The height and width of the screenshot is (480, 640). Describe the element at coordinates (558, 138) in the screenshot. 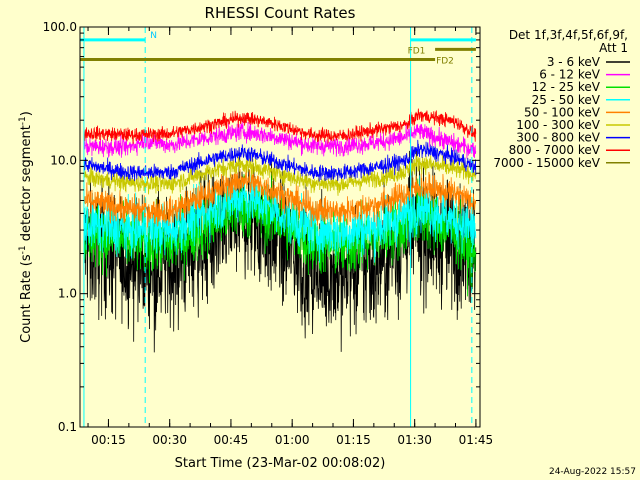

I see `legend-entry-label: 300 - 800 keV` at that location.